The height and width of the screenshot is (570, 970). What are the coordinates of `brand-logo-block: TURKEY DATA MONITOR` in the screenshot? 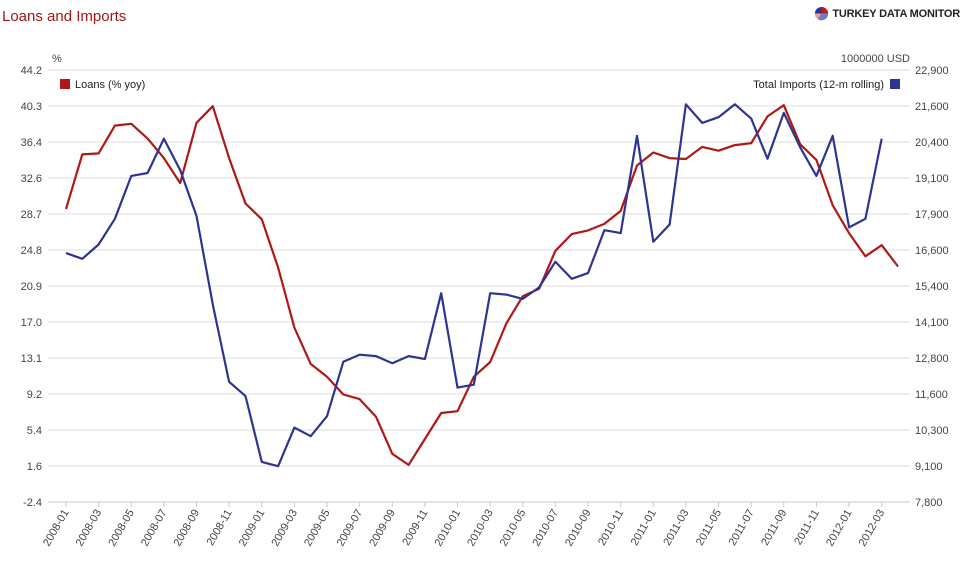 It's located at (887, 13).